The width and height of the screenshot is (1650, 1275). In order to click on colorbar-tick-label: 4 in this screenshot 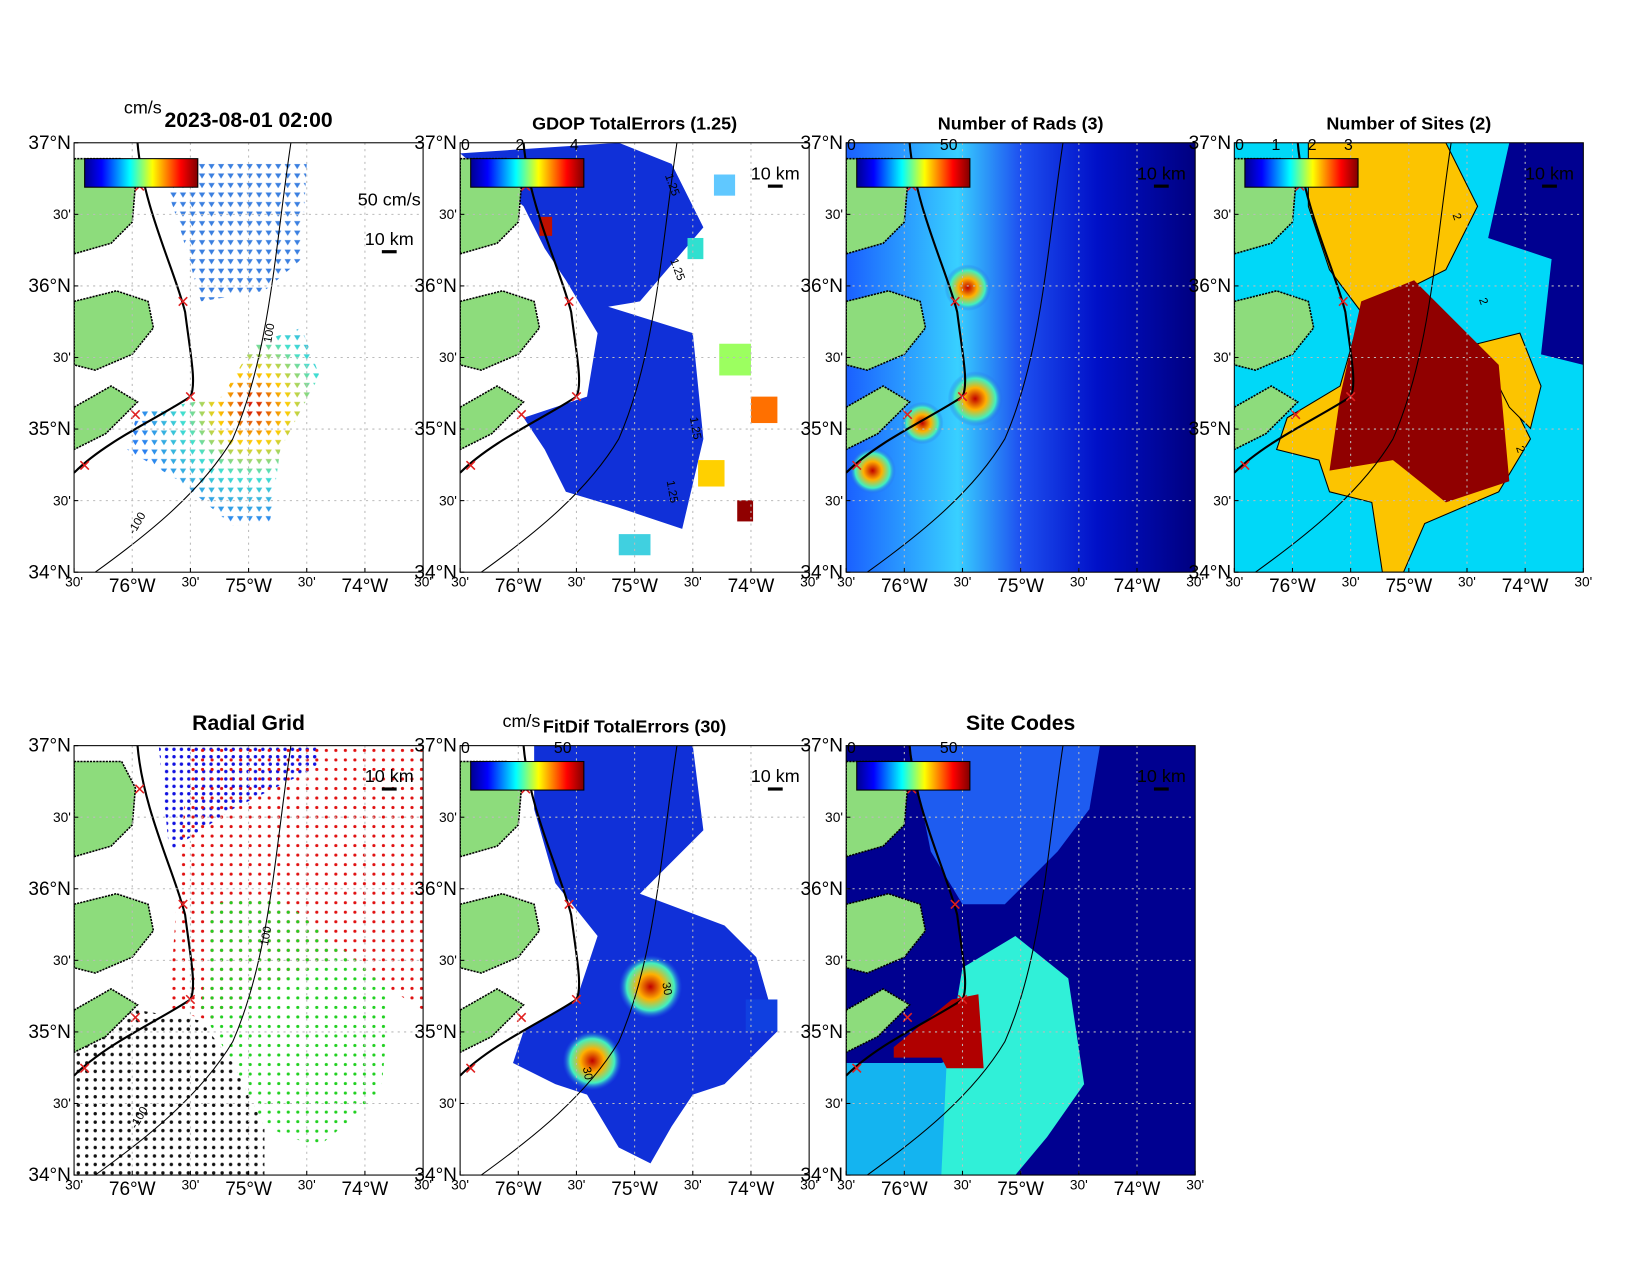, I will do `click(574, 145)`.